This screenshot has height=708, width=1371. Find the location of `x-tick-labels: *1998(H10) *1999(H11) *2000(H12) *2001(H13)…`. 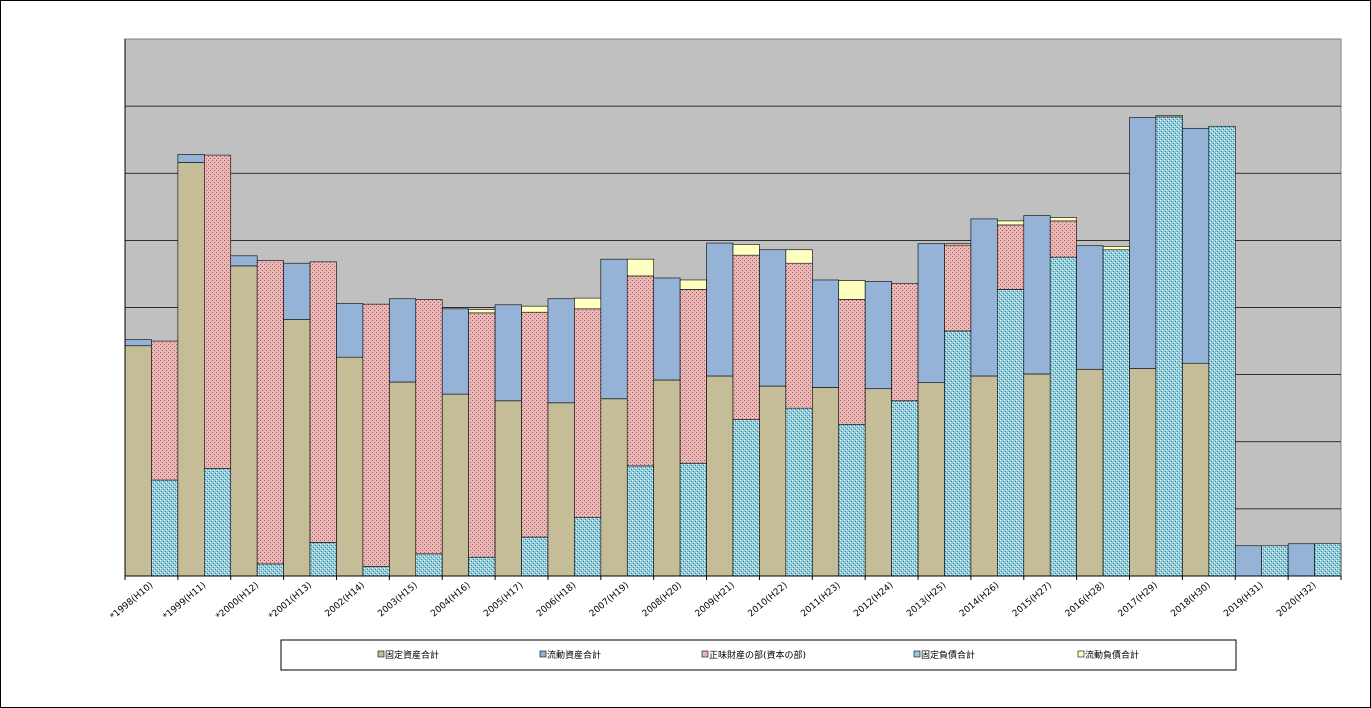

x-tick-labels: *1998(H10) *1999(H11) *2000(H12) *2001(H13)… is located at coordinates (714, 602).